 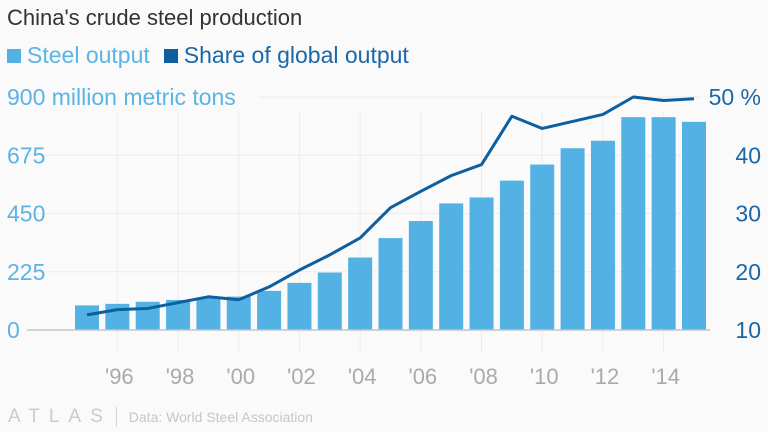 What do you see at coordinates (88, 55) in the screenshot?
I see `legend-label: Steel output` at bounding box center [88, 55].